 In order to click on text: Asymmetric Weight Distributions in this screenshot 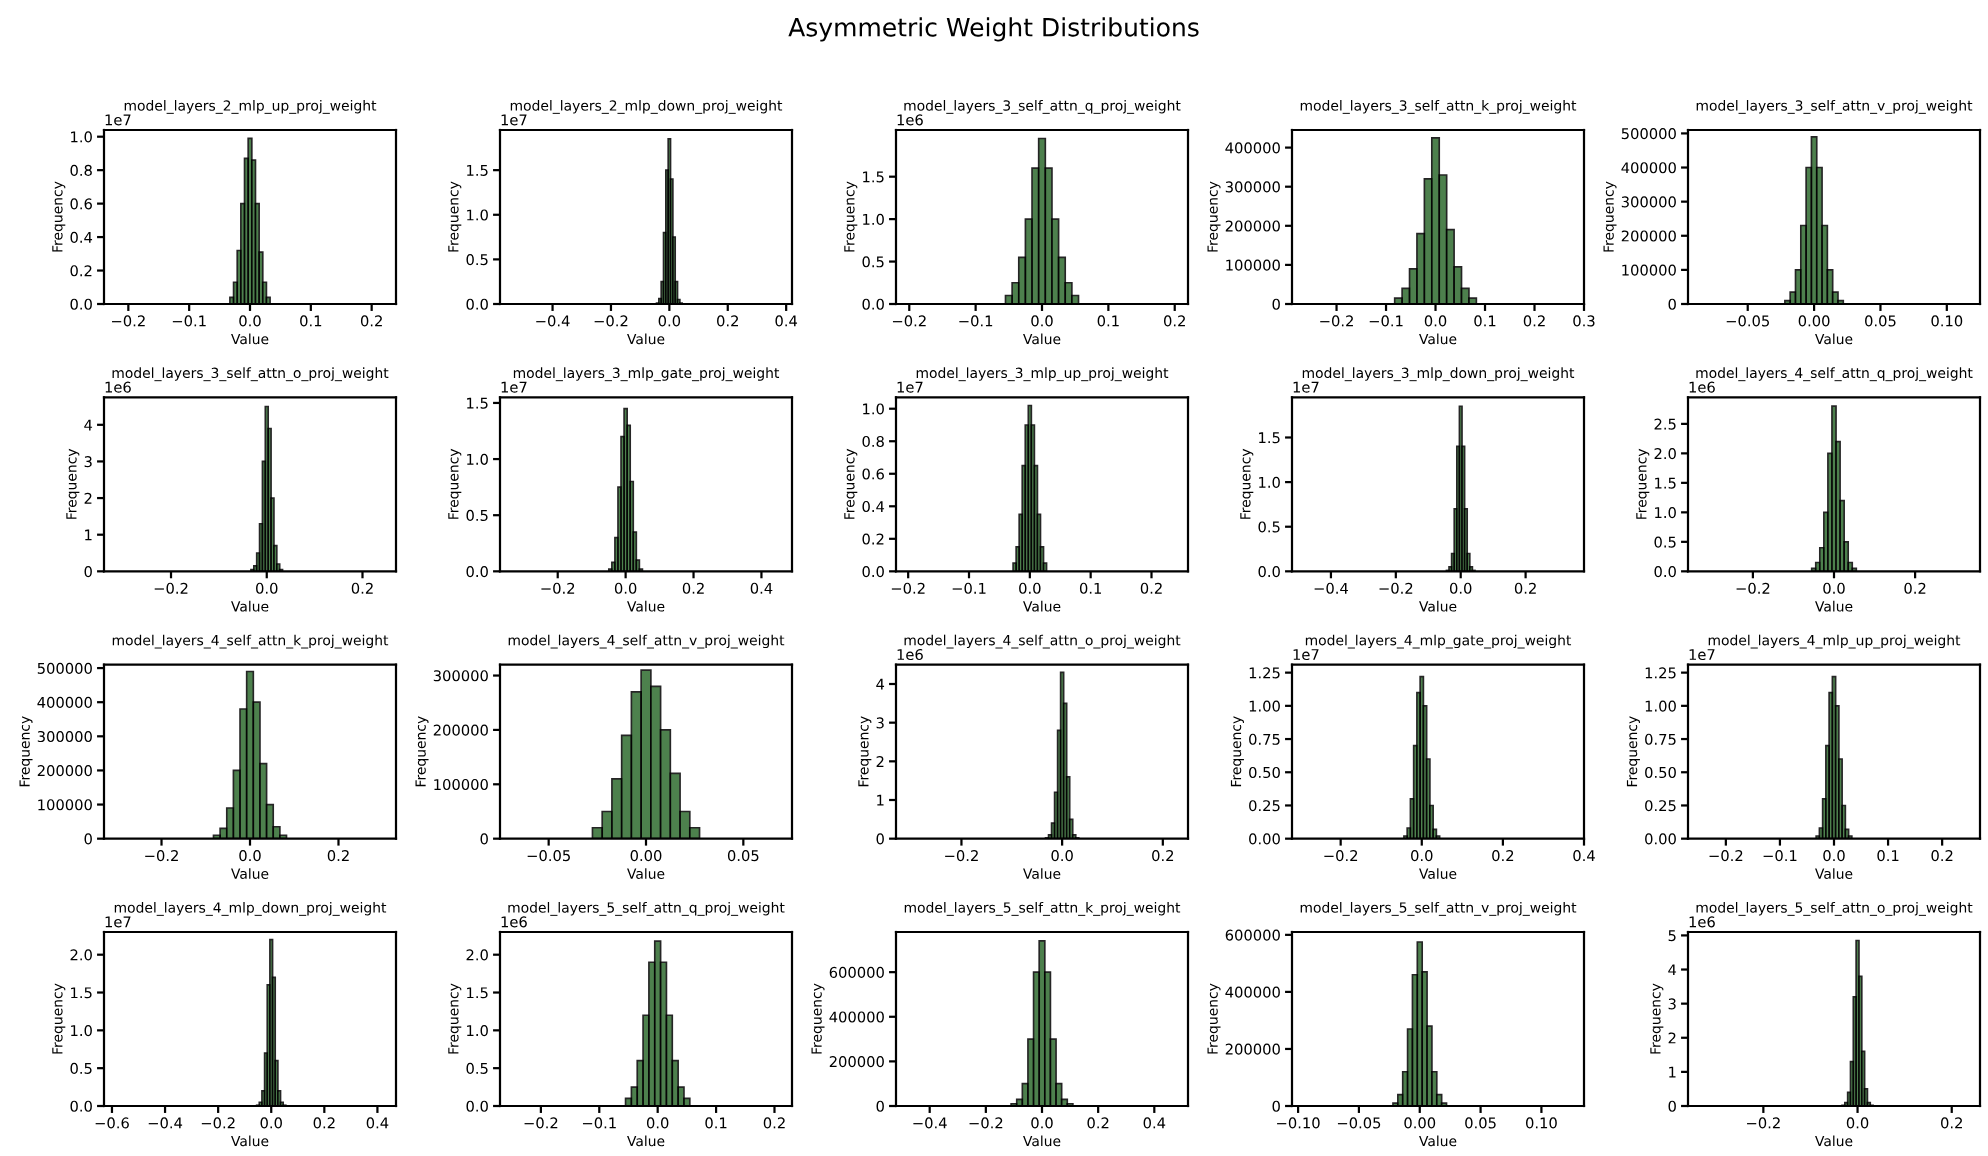, I will do `click(993, 29)`.